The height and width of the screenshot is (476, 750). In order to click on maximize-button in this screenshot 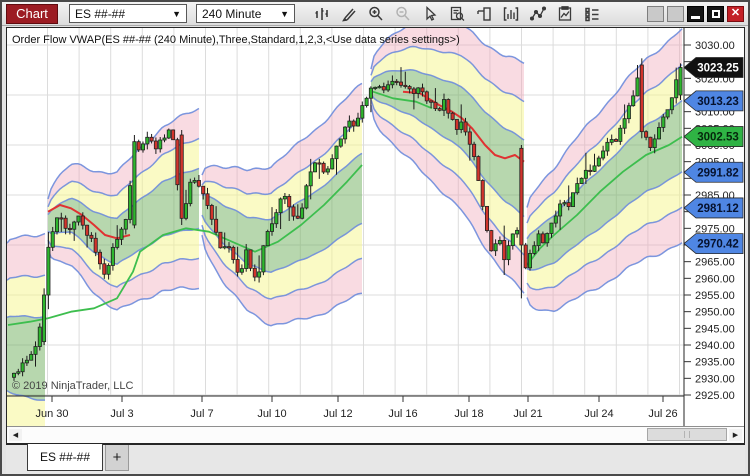, I will do `click(715, 13)`.